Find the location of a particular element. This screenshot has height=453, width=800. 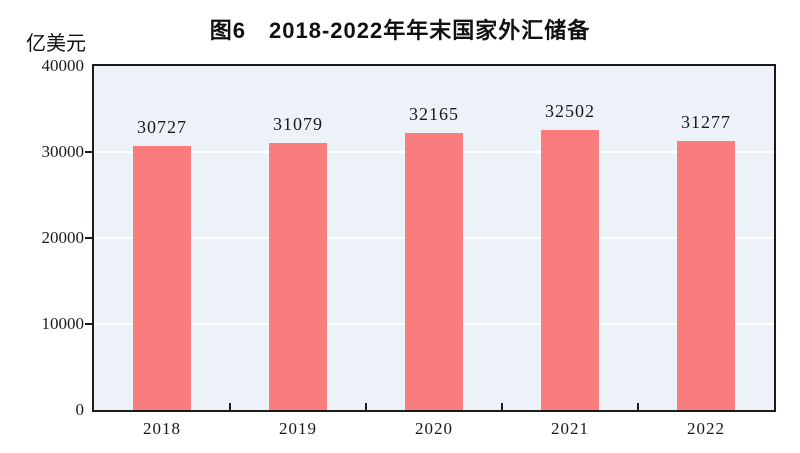

chart-title: 图6 2018-2022年年末国家外汇储备 is located at coordinates (400, 30).